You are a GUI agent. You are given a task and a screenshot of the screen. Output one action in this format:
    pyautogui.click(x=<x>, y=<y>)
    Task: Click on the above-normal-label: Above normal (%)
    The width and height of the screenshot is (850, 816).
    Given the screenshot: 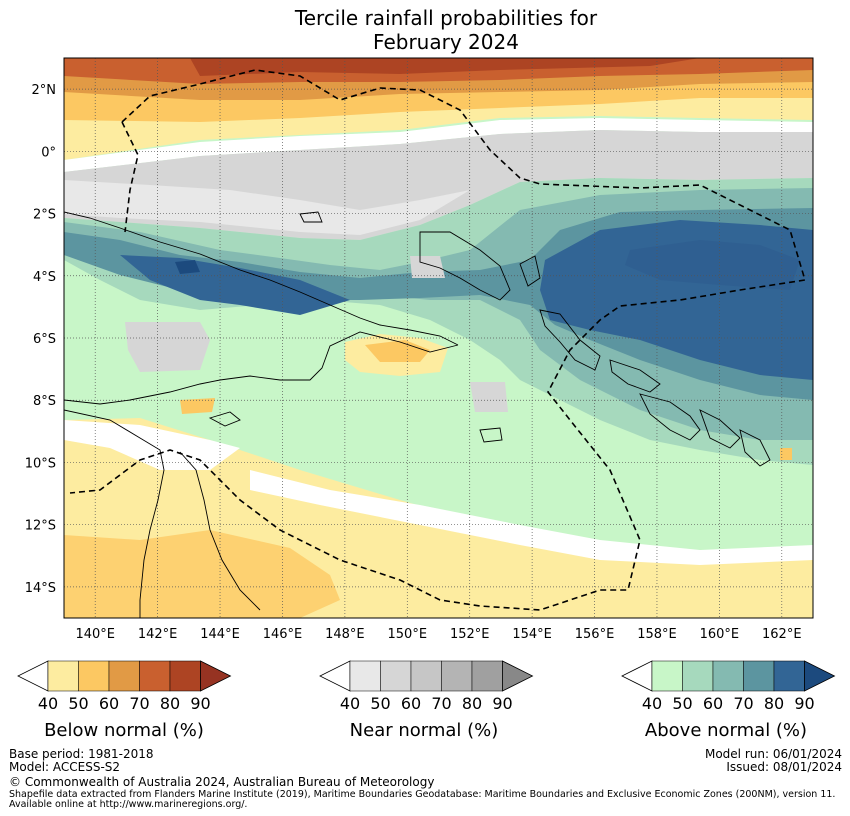 What is the action you would take?
    pyautogui.click(x=726, y=730)
    